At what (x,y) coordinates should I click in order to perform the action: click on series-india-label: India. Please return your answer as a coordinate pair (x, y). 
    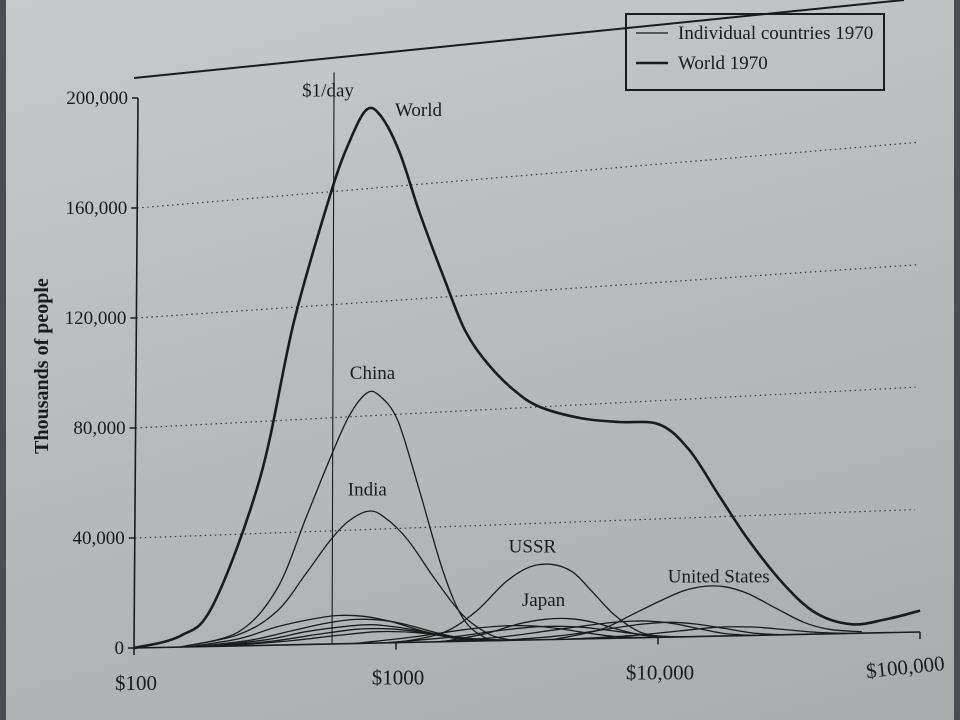
    Looking at the image, I should click on (368, 490).